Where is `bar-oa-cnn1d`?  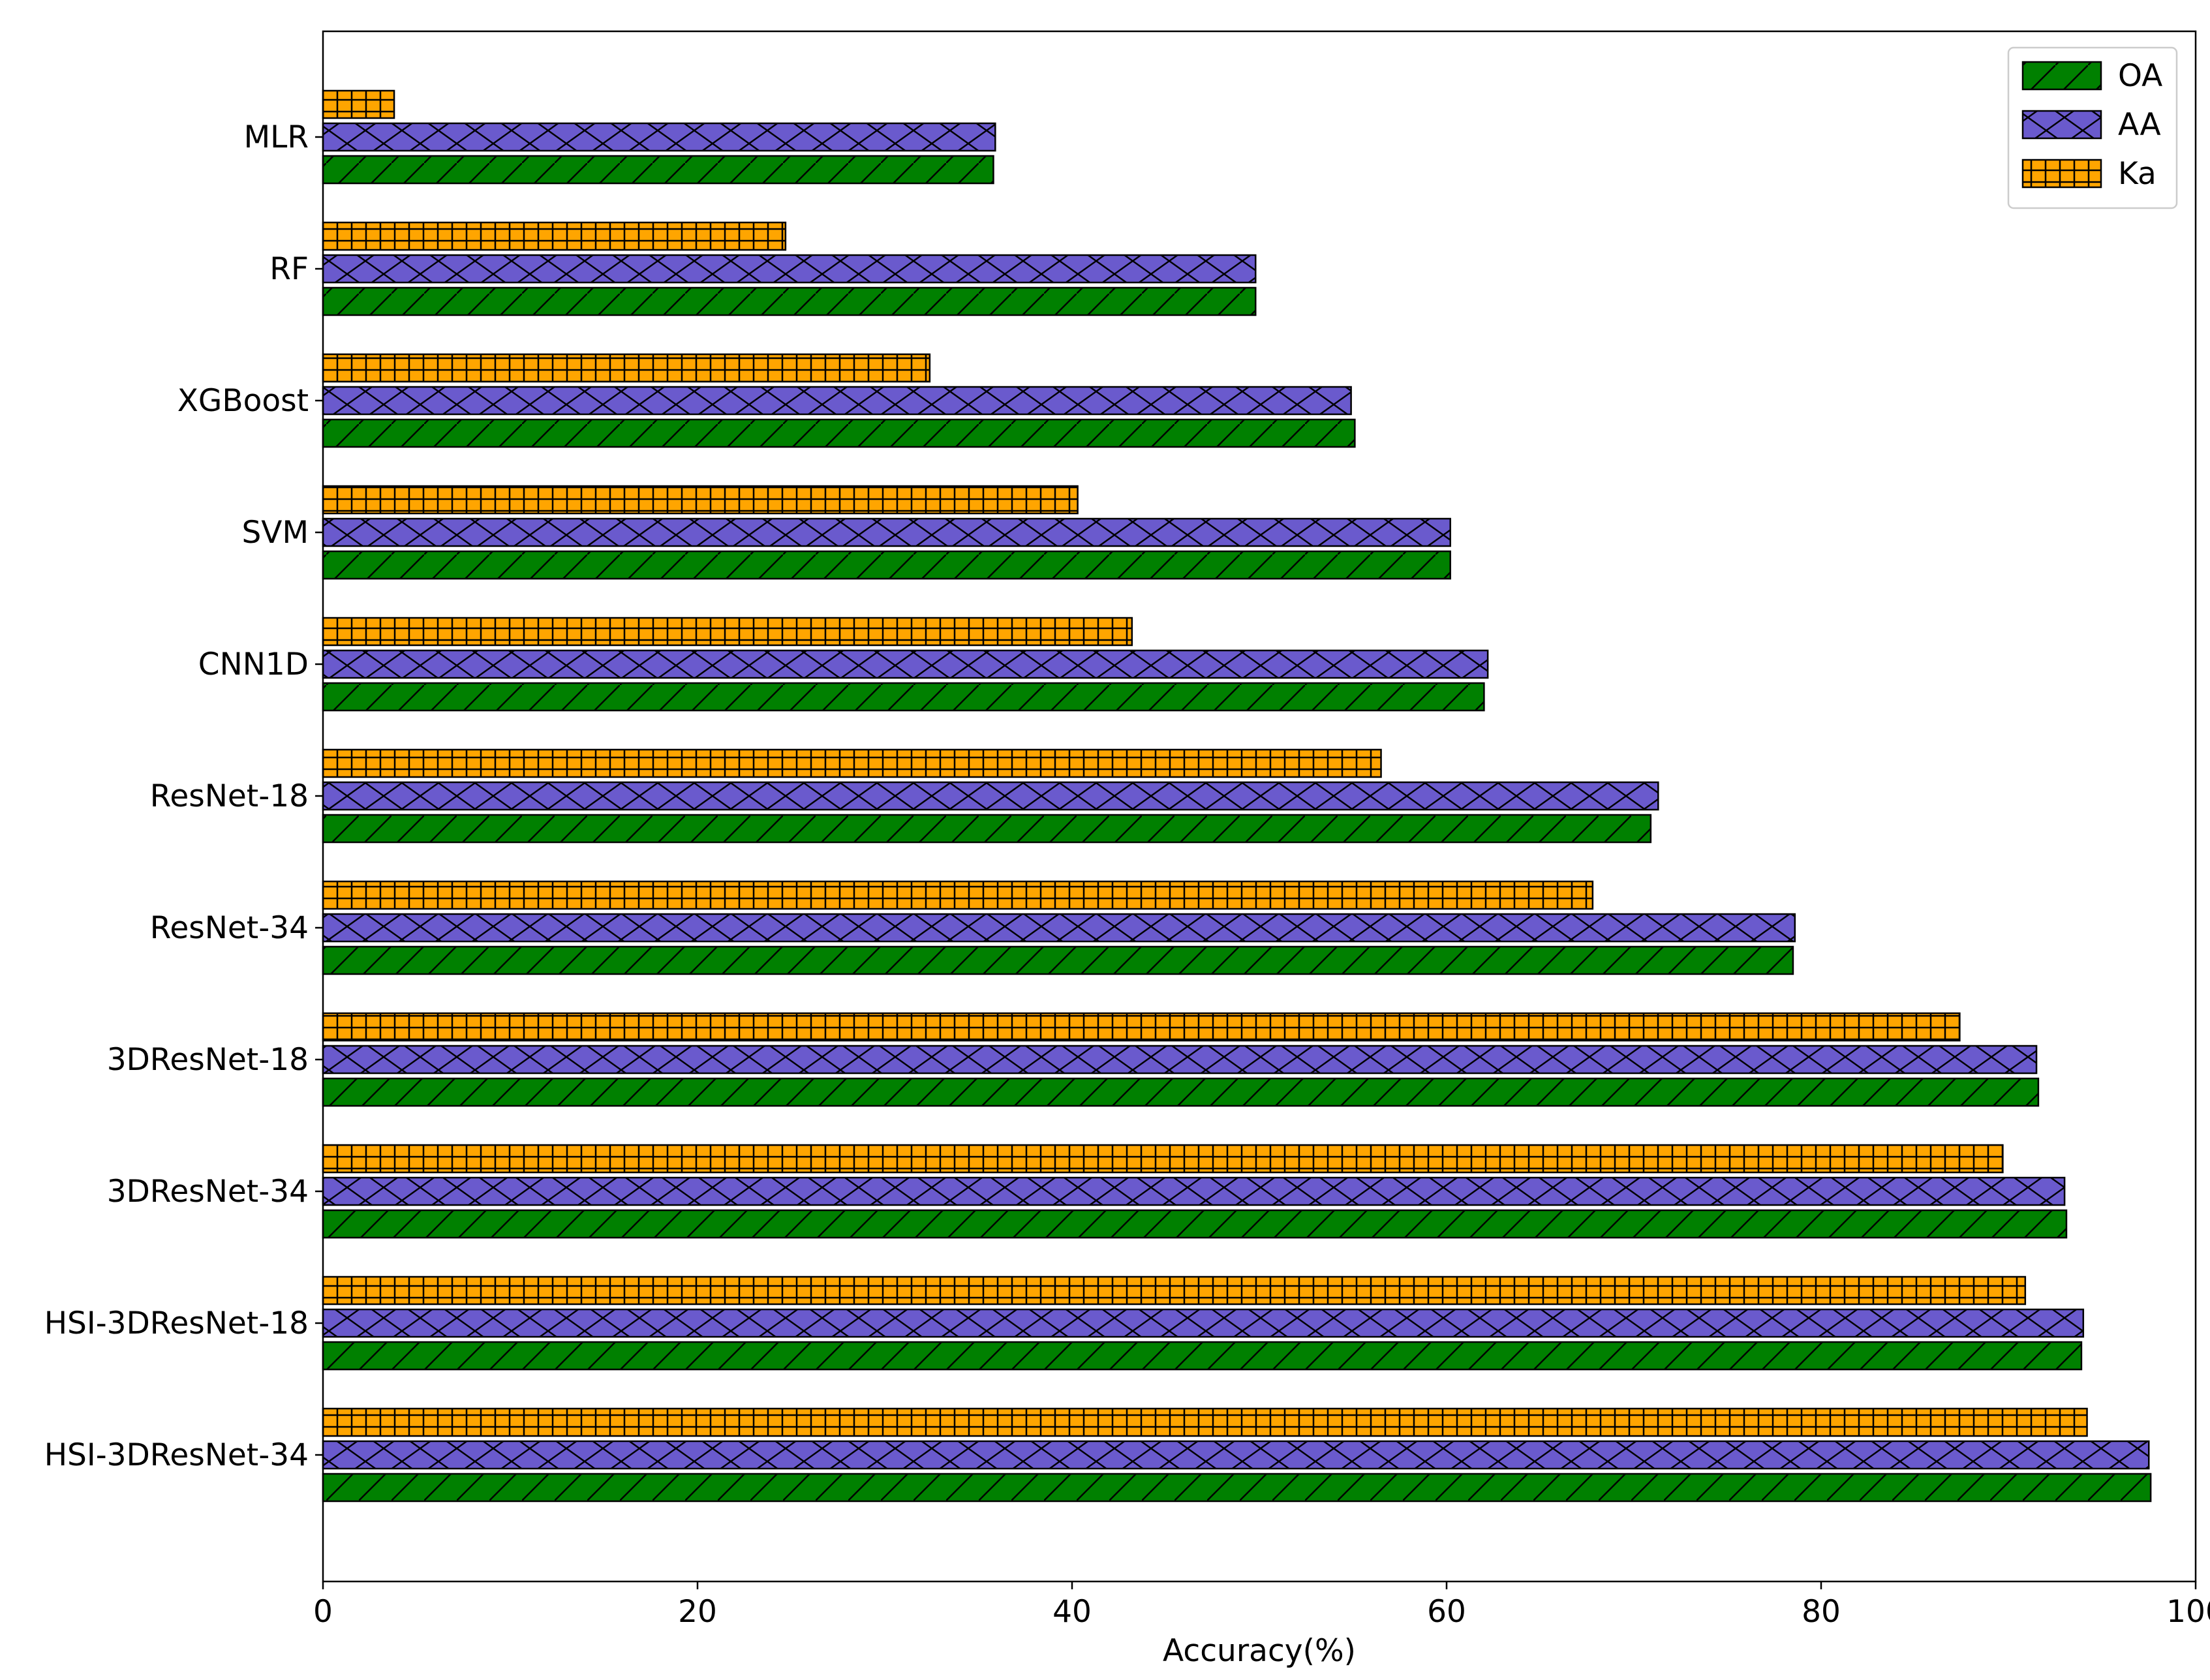 bar-oa-cnn1d is located at coordinates (904, 697).